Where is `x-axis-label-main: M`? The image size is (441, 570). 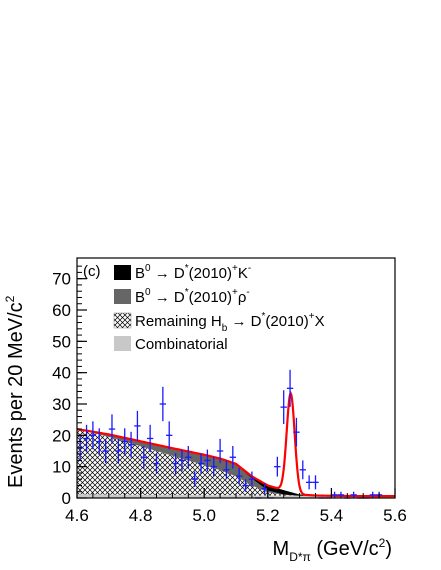 x-axis-label-main: M is located at coordinates (281, 549).